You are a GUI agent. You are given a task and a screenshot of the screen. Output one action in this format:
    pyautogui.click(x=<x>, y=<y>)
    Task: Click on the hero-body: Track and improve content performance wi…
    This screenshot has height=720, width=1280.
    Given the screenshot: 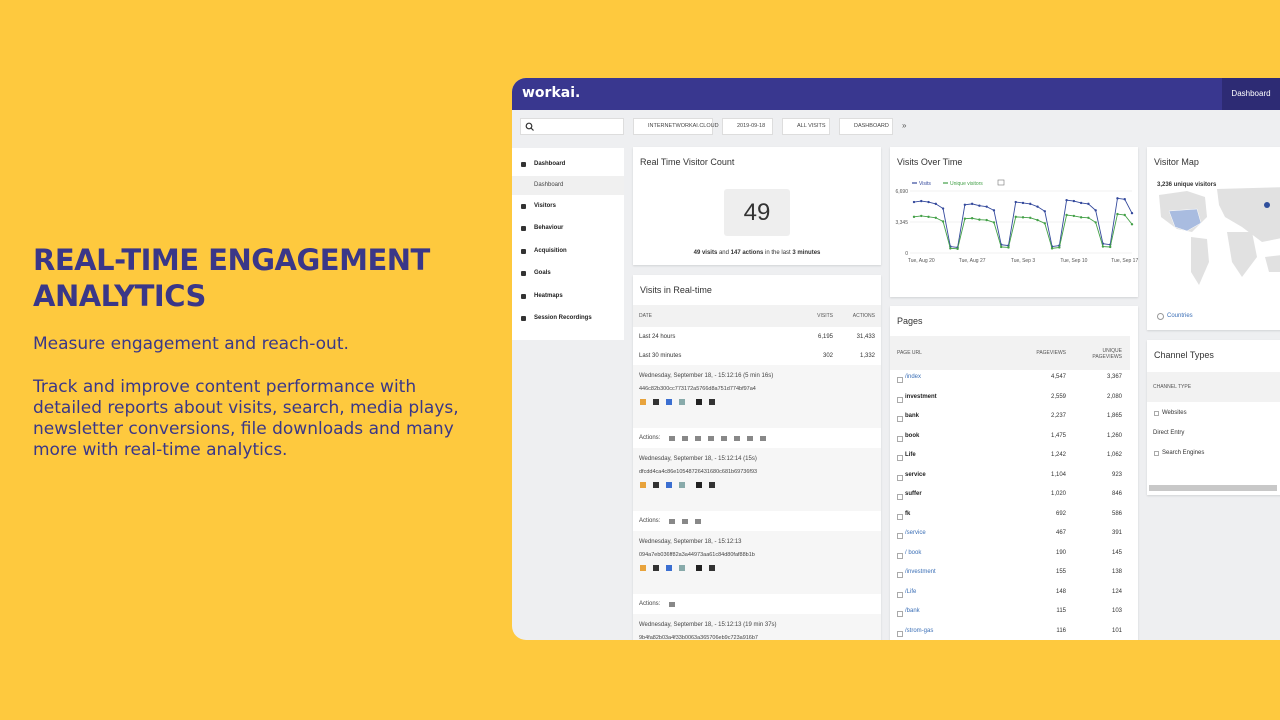 What is the action you would take?
    pyautogui.click(x=246, y=418)
    